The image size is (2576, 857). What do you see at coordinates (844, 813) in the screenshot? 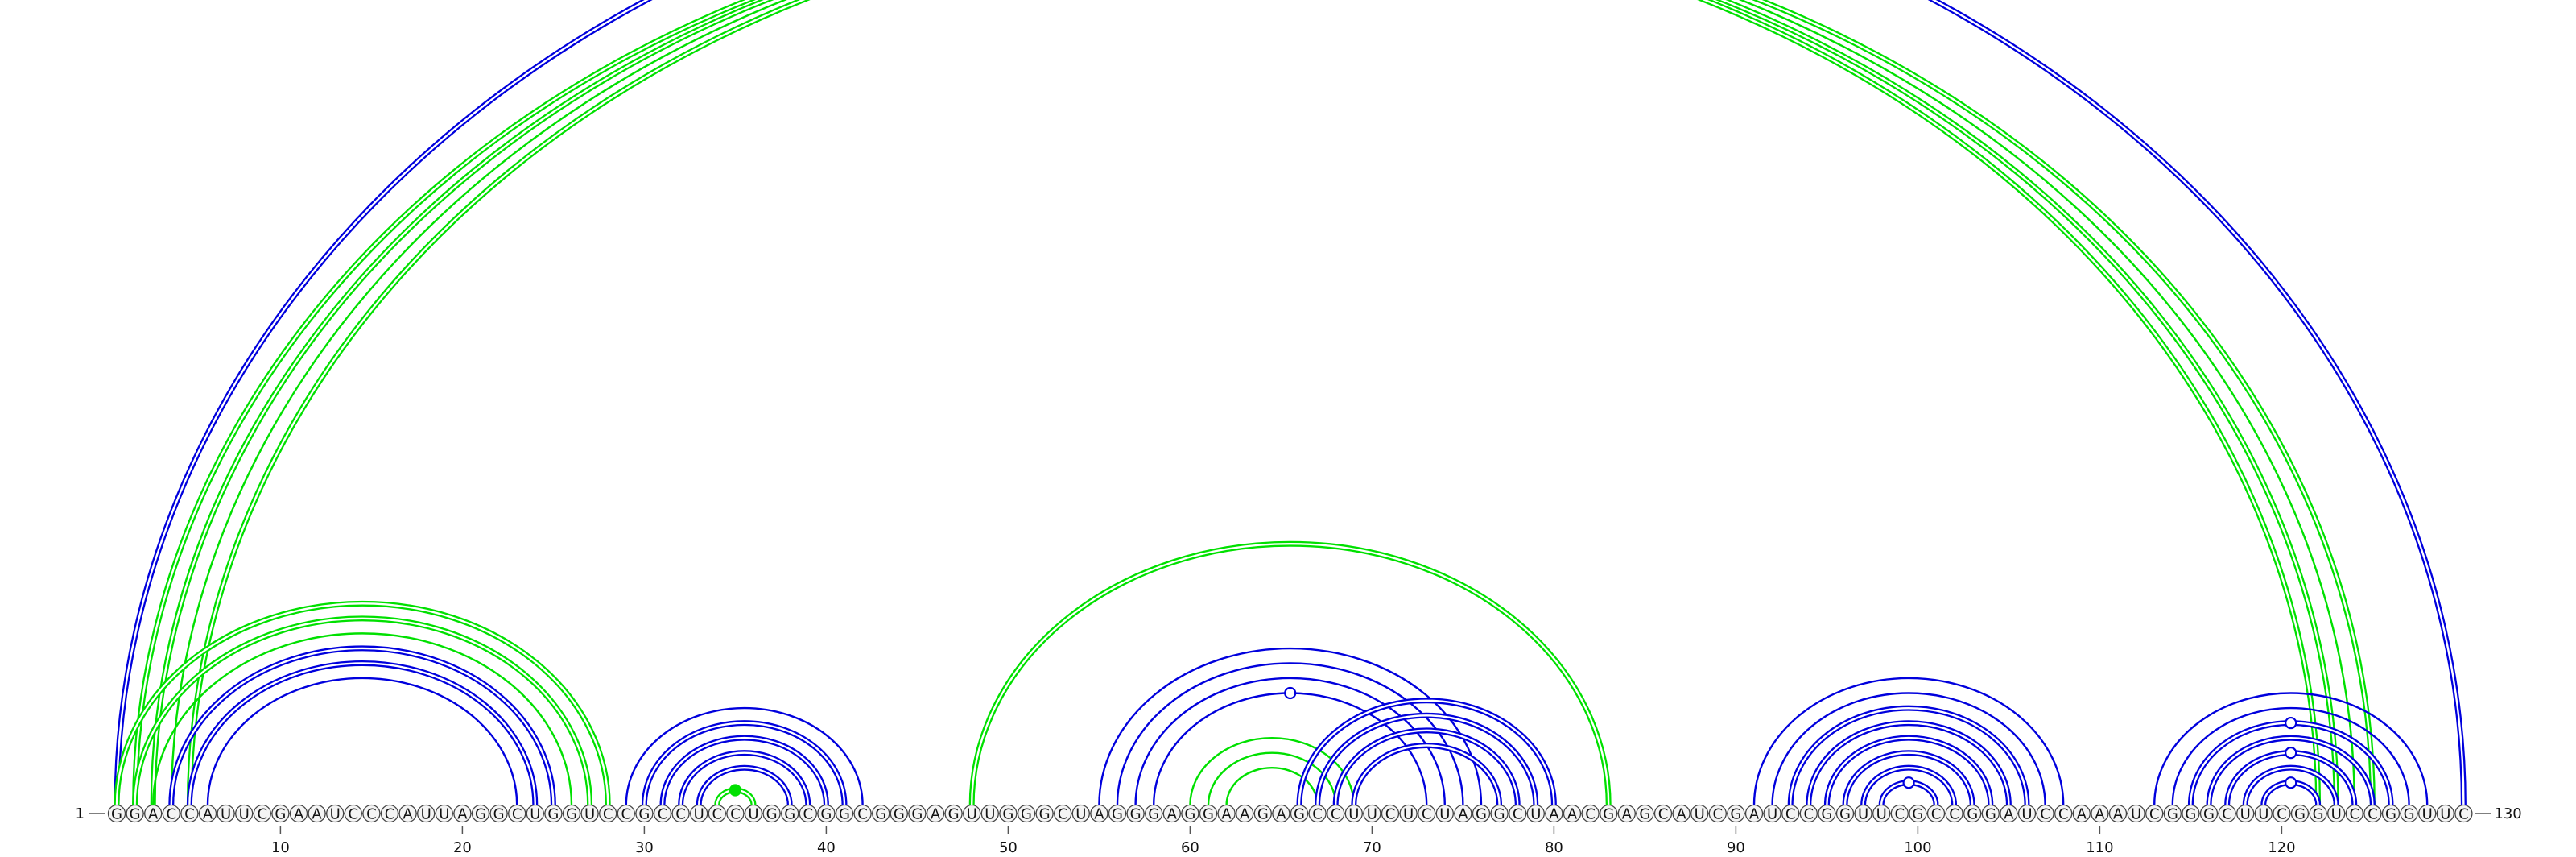
I see `nucleotide-41: G` at bounding box center [844, 813].